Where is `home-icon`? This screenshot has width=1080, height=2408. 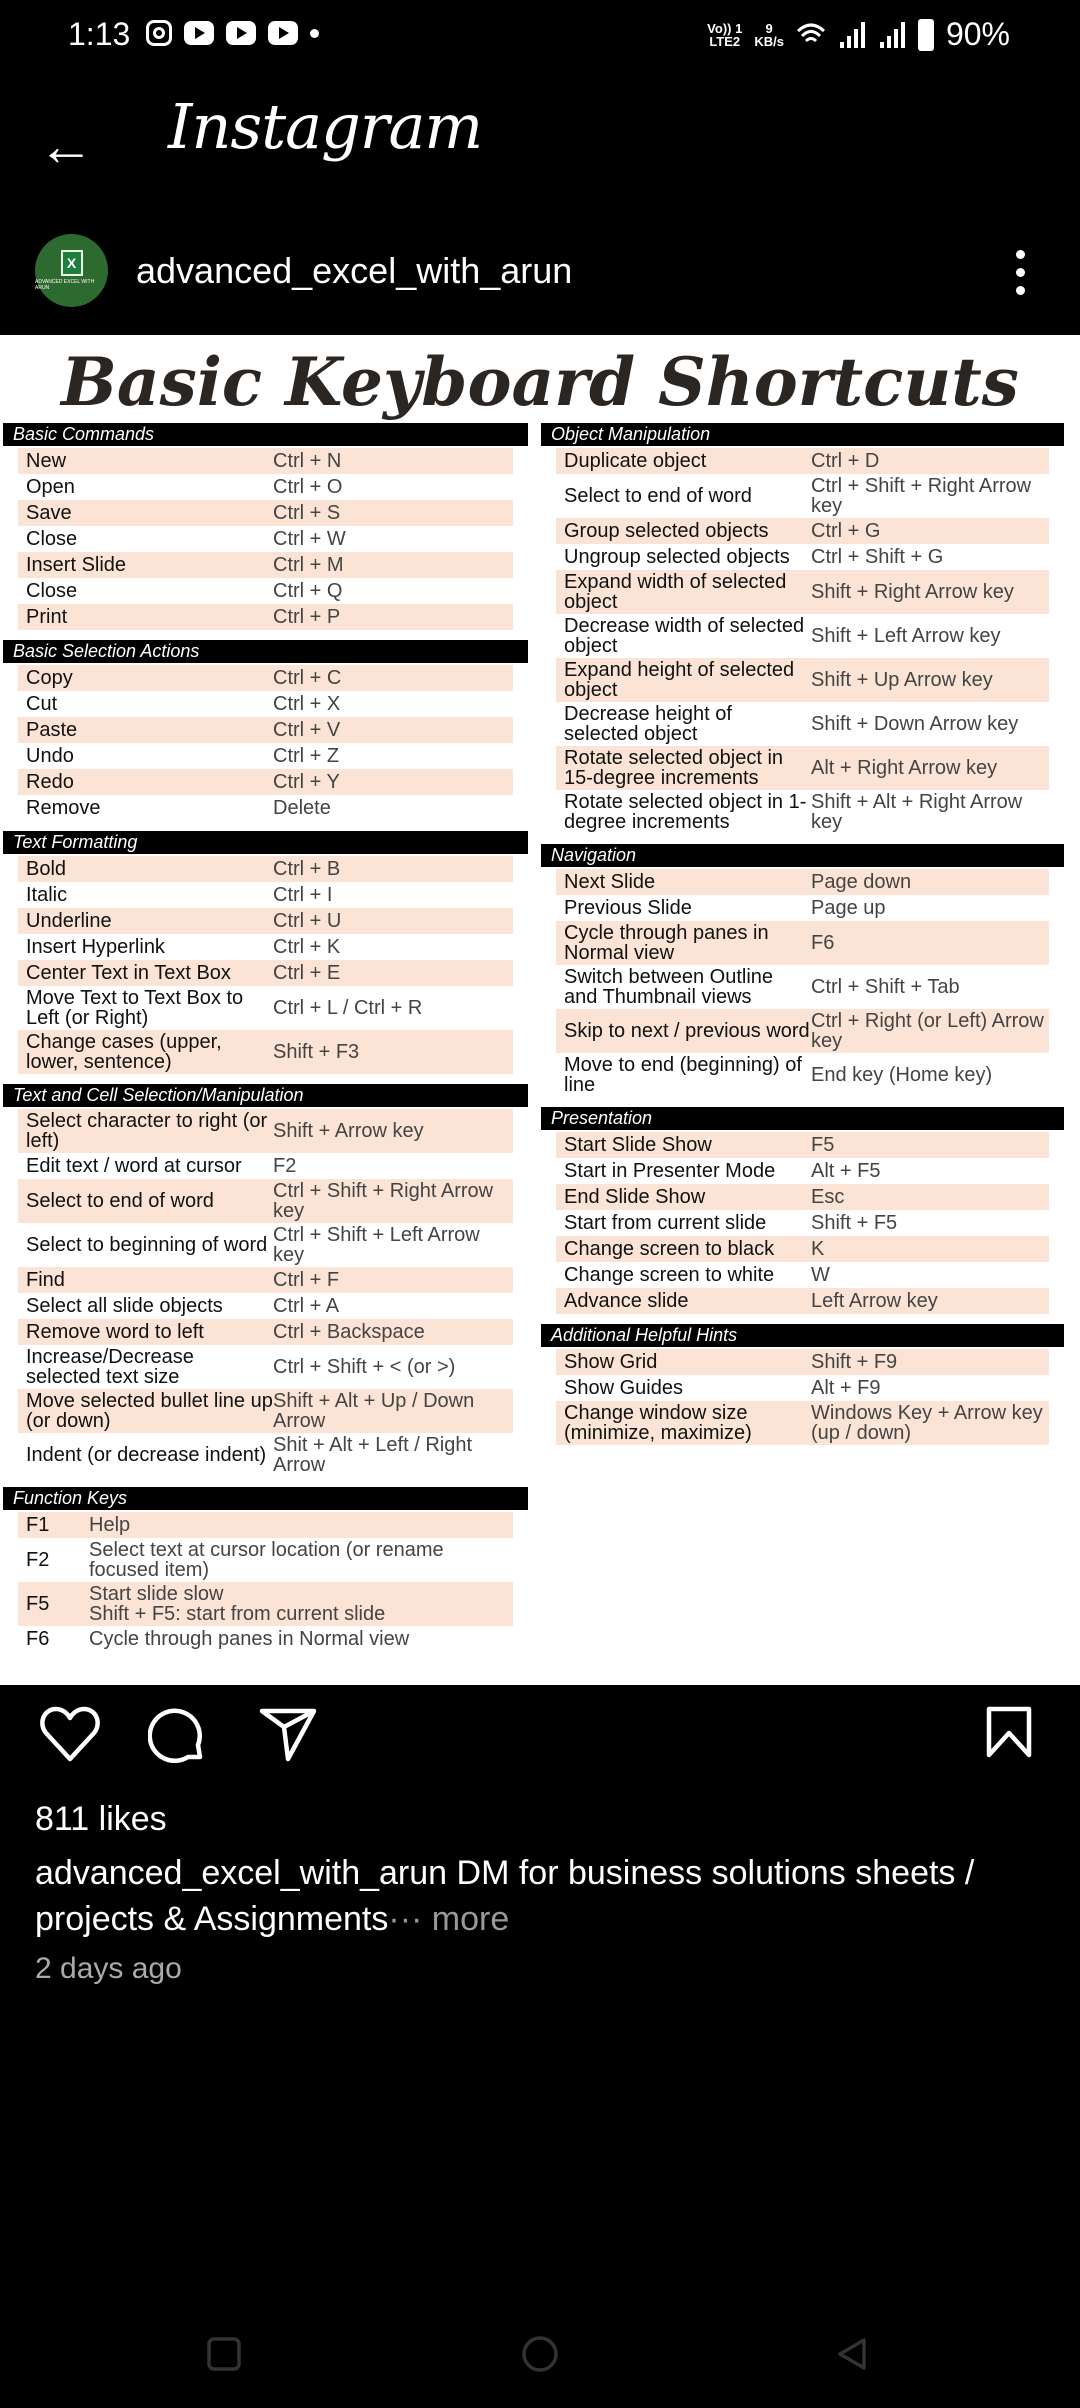
home-icon is located at coordinates (540, 2354).